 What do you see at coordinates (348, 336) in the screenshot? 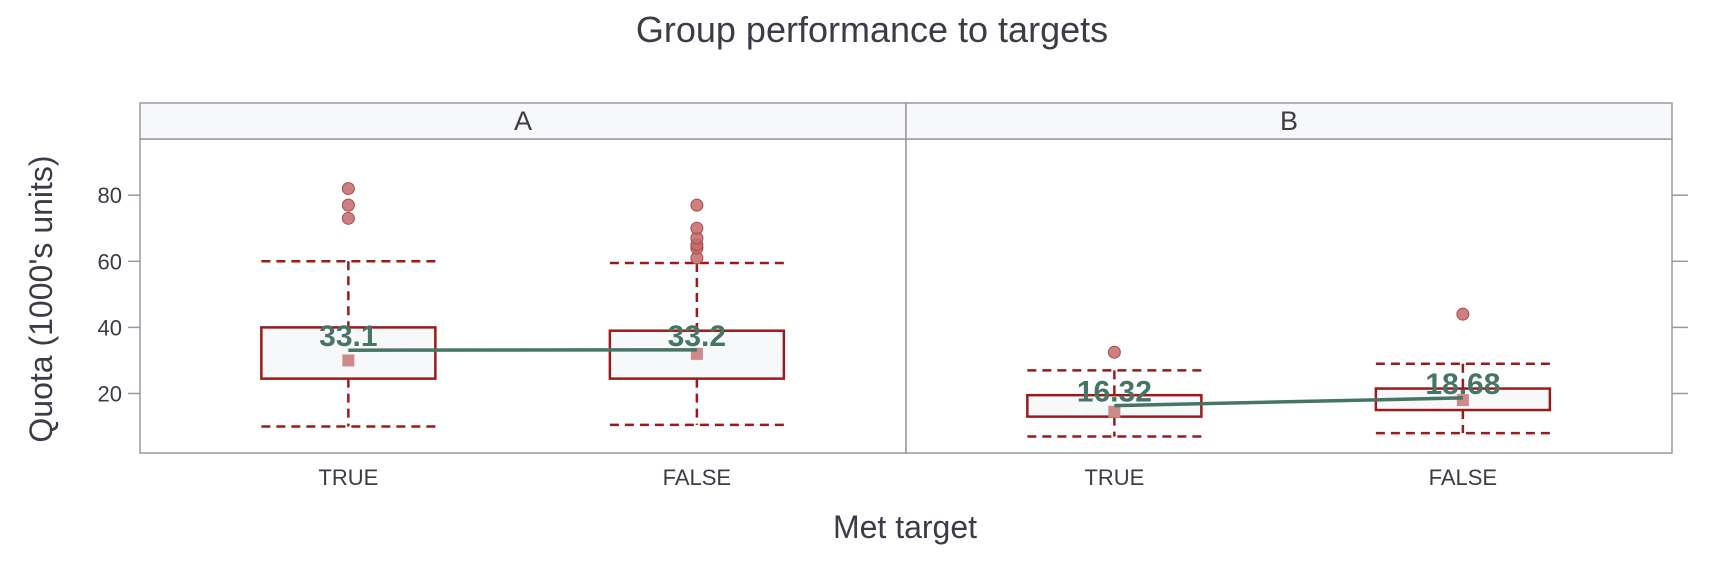
I see `mean-label: 33.1` at bounding box center [348, 336].